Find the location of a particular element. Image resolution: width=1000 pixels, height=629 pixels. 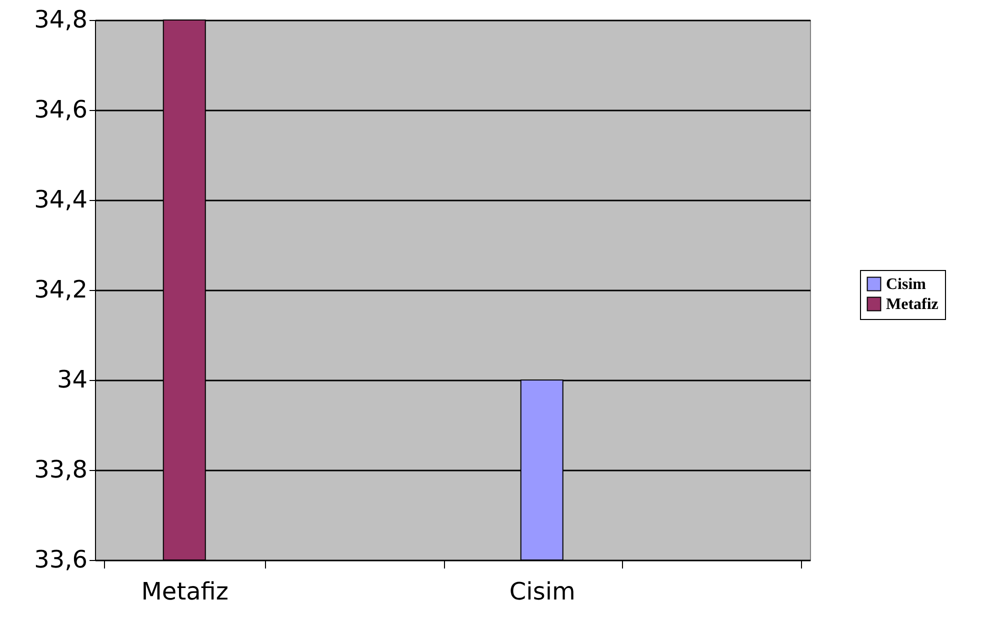

legend-label: Metafiz is located at coordinates (912, 304).